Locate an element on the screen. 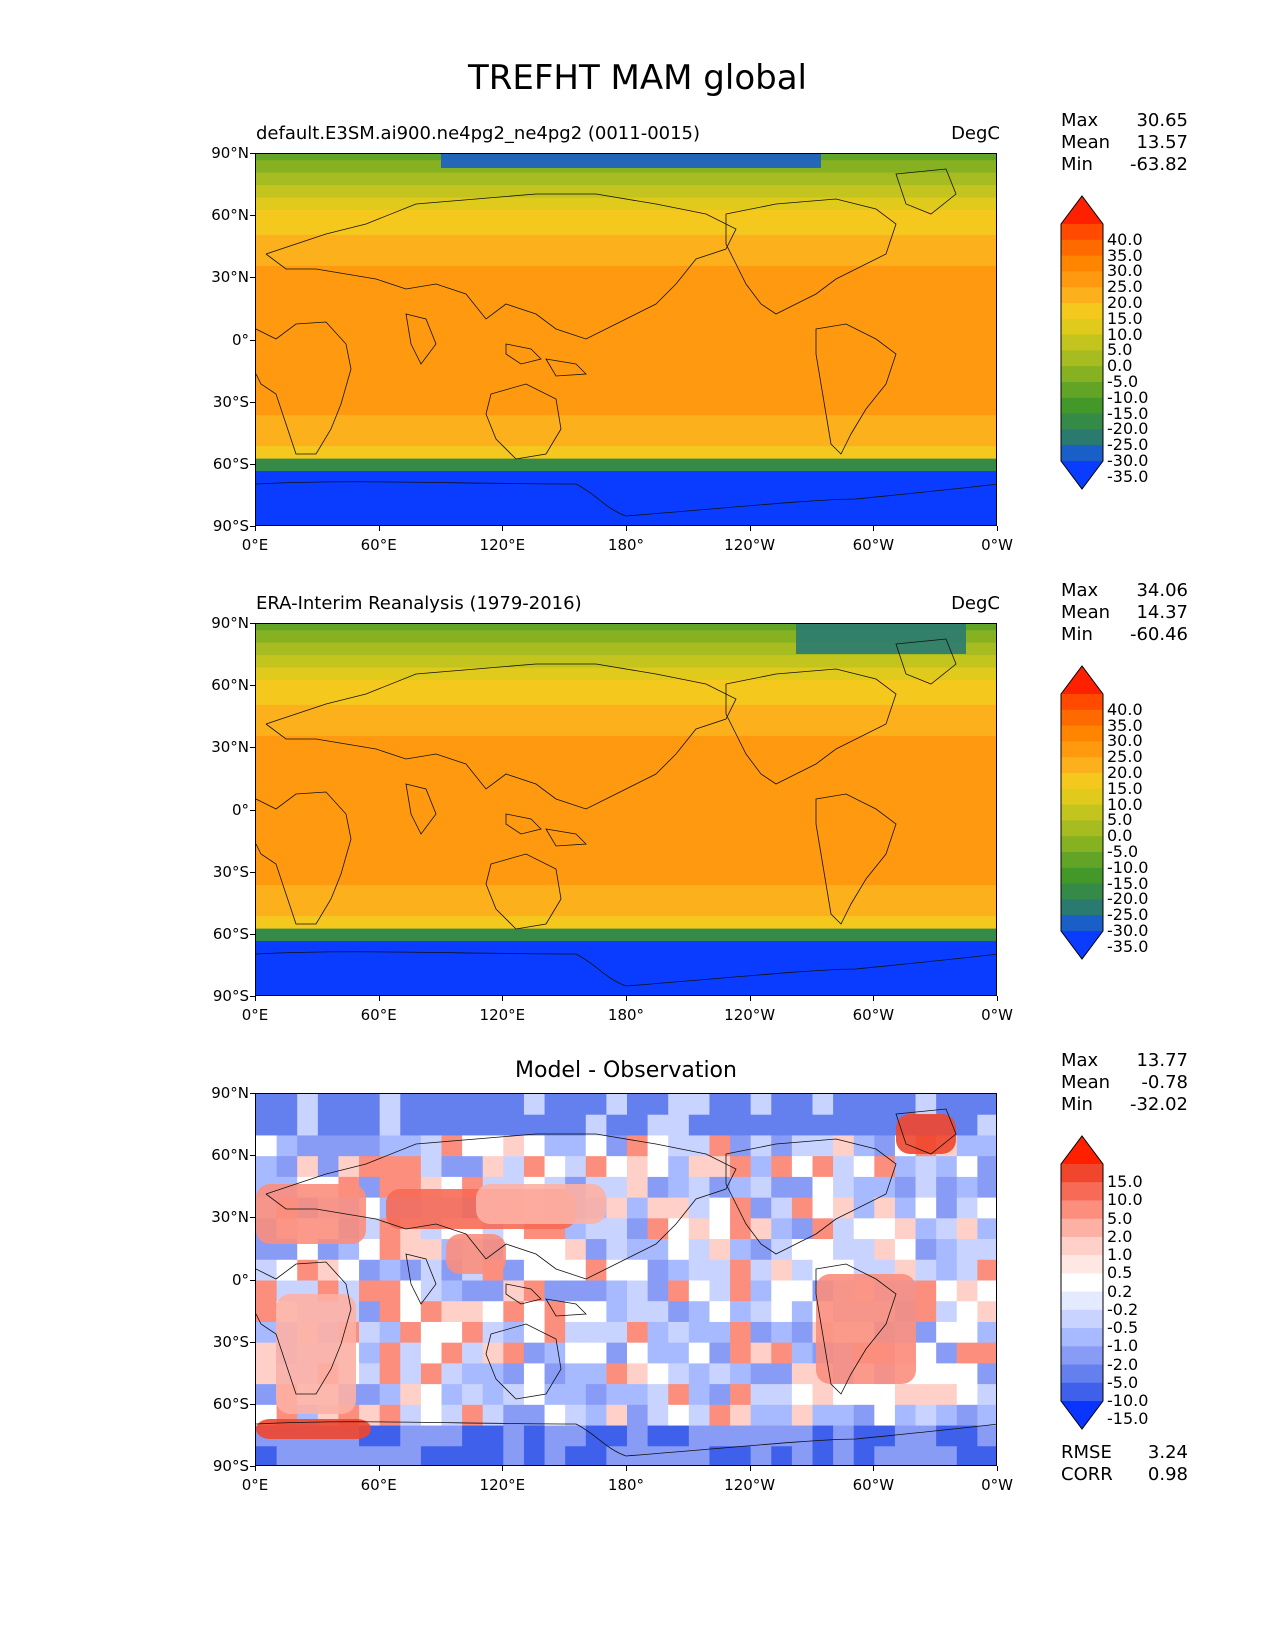 The width and height of the screenshot is (1275, 1650). lat-tick-label: 90°S is located at coordinates (230, 526).